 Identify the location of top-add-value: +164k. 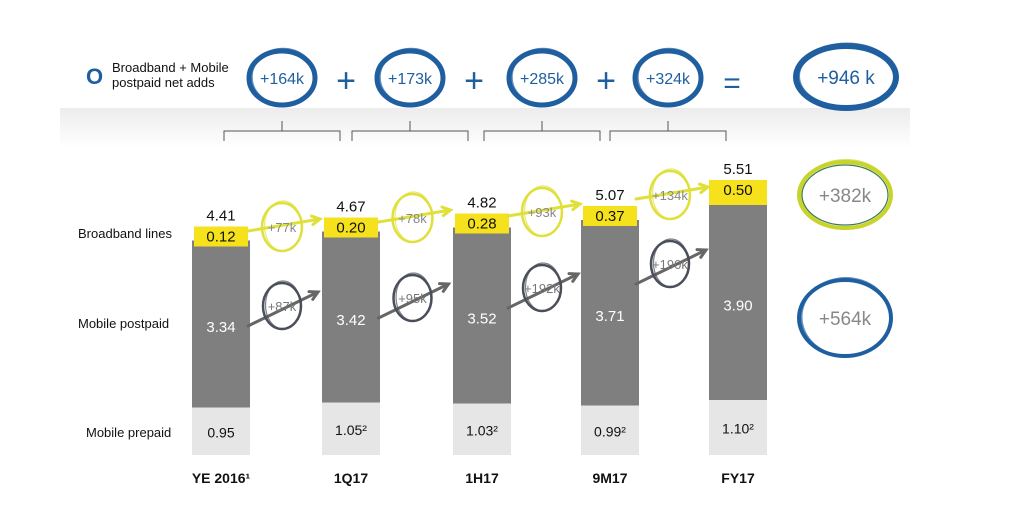
(282, 79).